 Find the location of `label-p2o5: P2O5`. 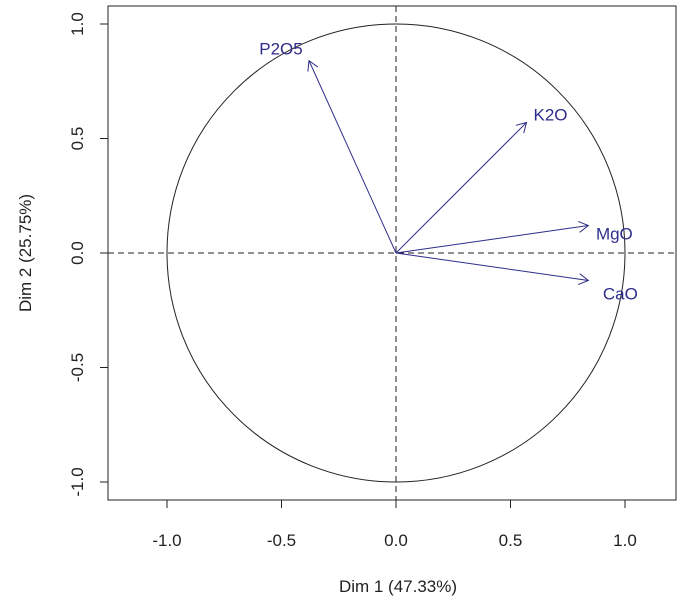

label-p2o5: P2O5 is located at coordinates (280, 49).